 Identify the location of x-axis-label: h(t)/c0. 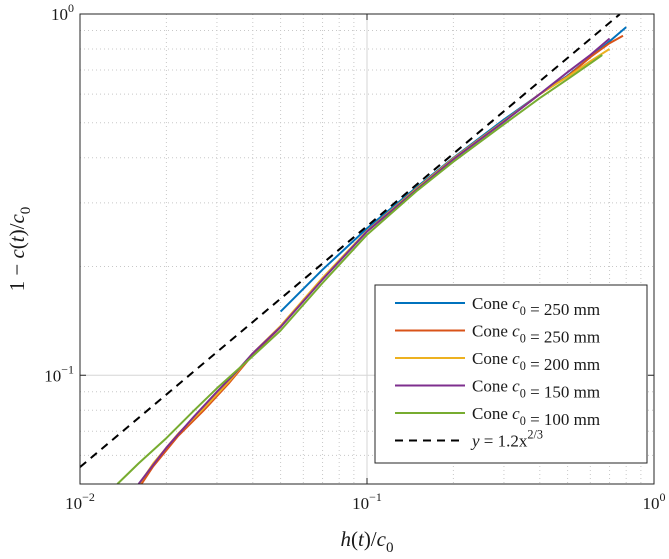
(366, 541).